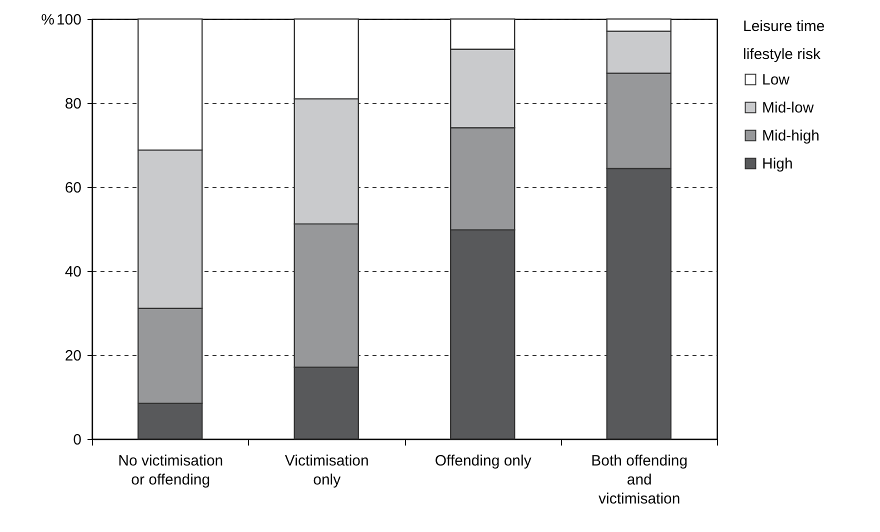 The image size is (880, 532). Describe the element at coordinates (788, 108) in the screenshot. I see `legend-label: Mid-low` at that location.